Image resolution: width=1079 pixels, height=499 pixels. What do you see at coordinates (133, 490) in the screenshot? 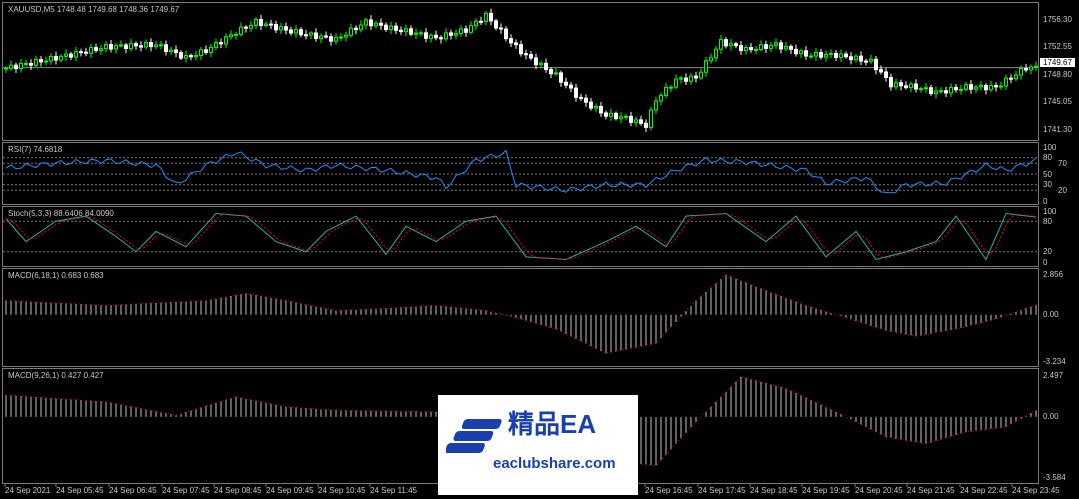
I see `time-axis-label: 24 Sep 06:45` at bounding box center [133, 490].